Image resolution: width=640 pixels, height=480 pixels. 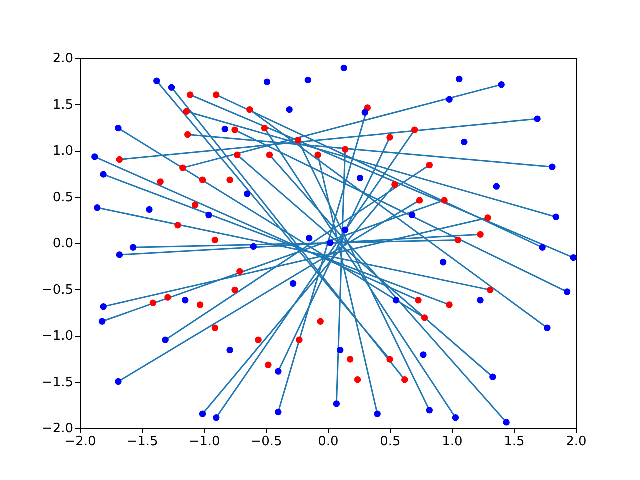 What do you see at coordinates (58, 382) in the screenshot?
I see `y-tick-label: −1.5` at bounding box center [58, 382].